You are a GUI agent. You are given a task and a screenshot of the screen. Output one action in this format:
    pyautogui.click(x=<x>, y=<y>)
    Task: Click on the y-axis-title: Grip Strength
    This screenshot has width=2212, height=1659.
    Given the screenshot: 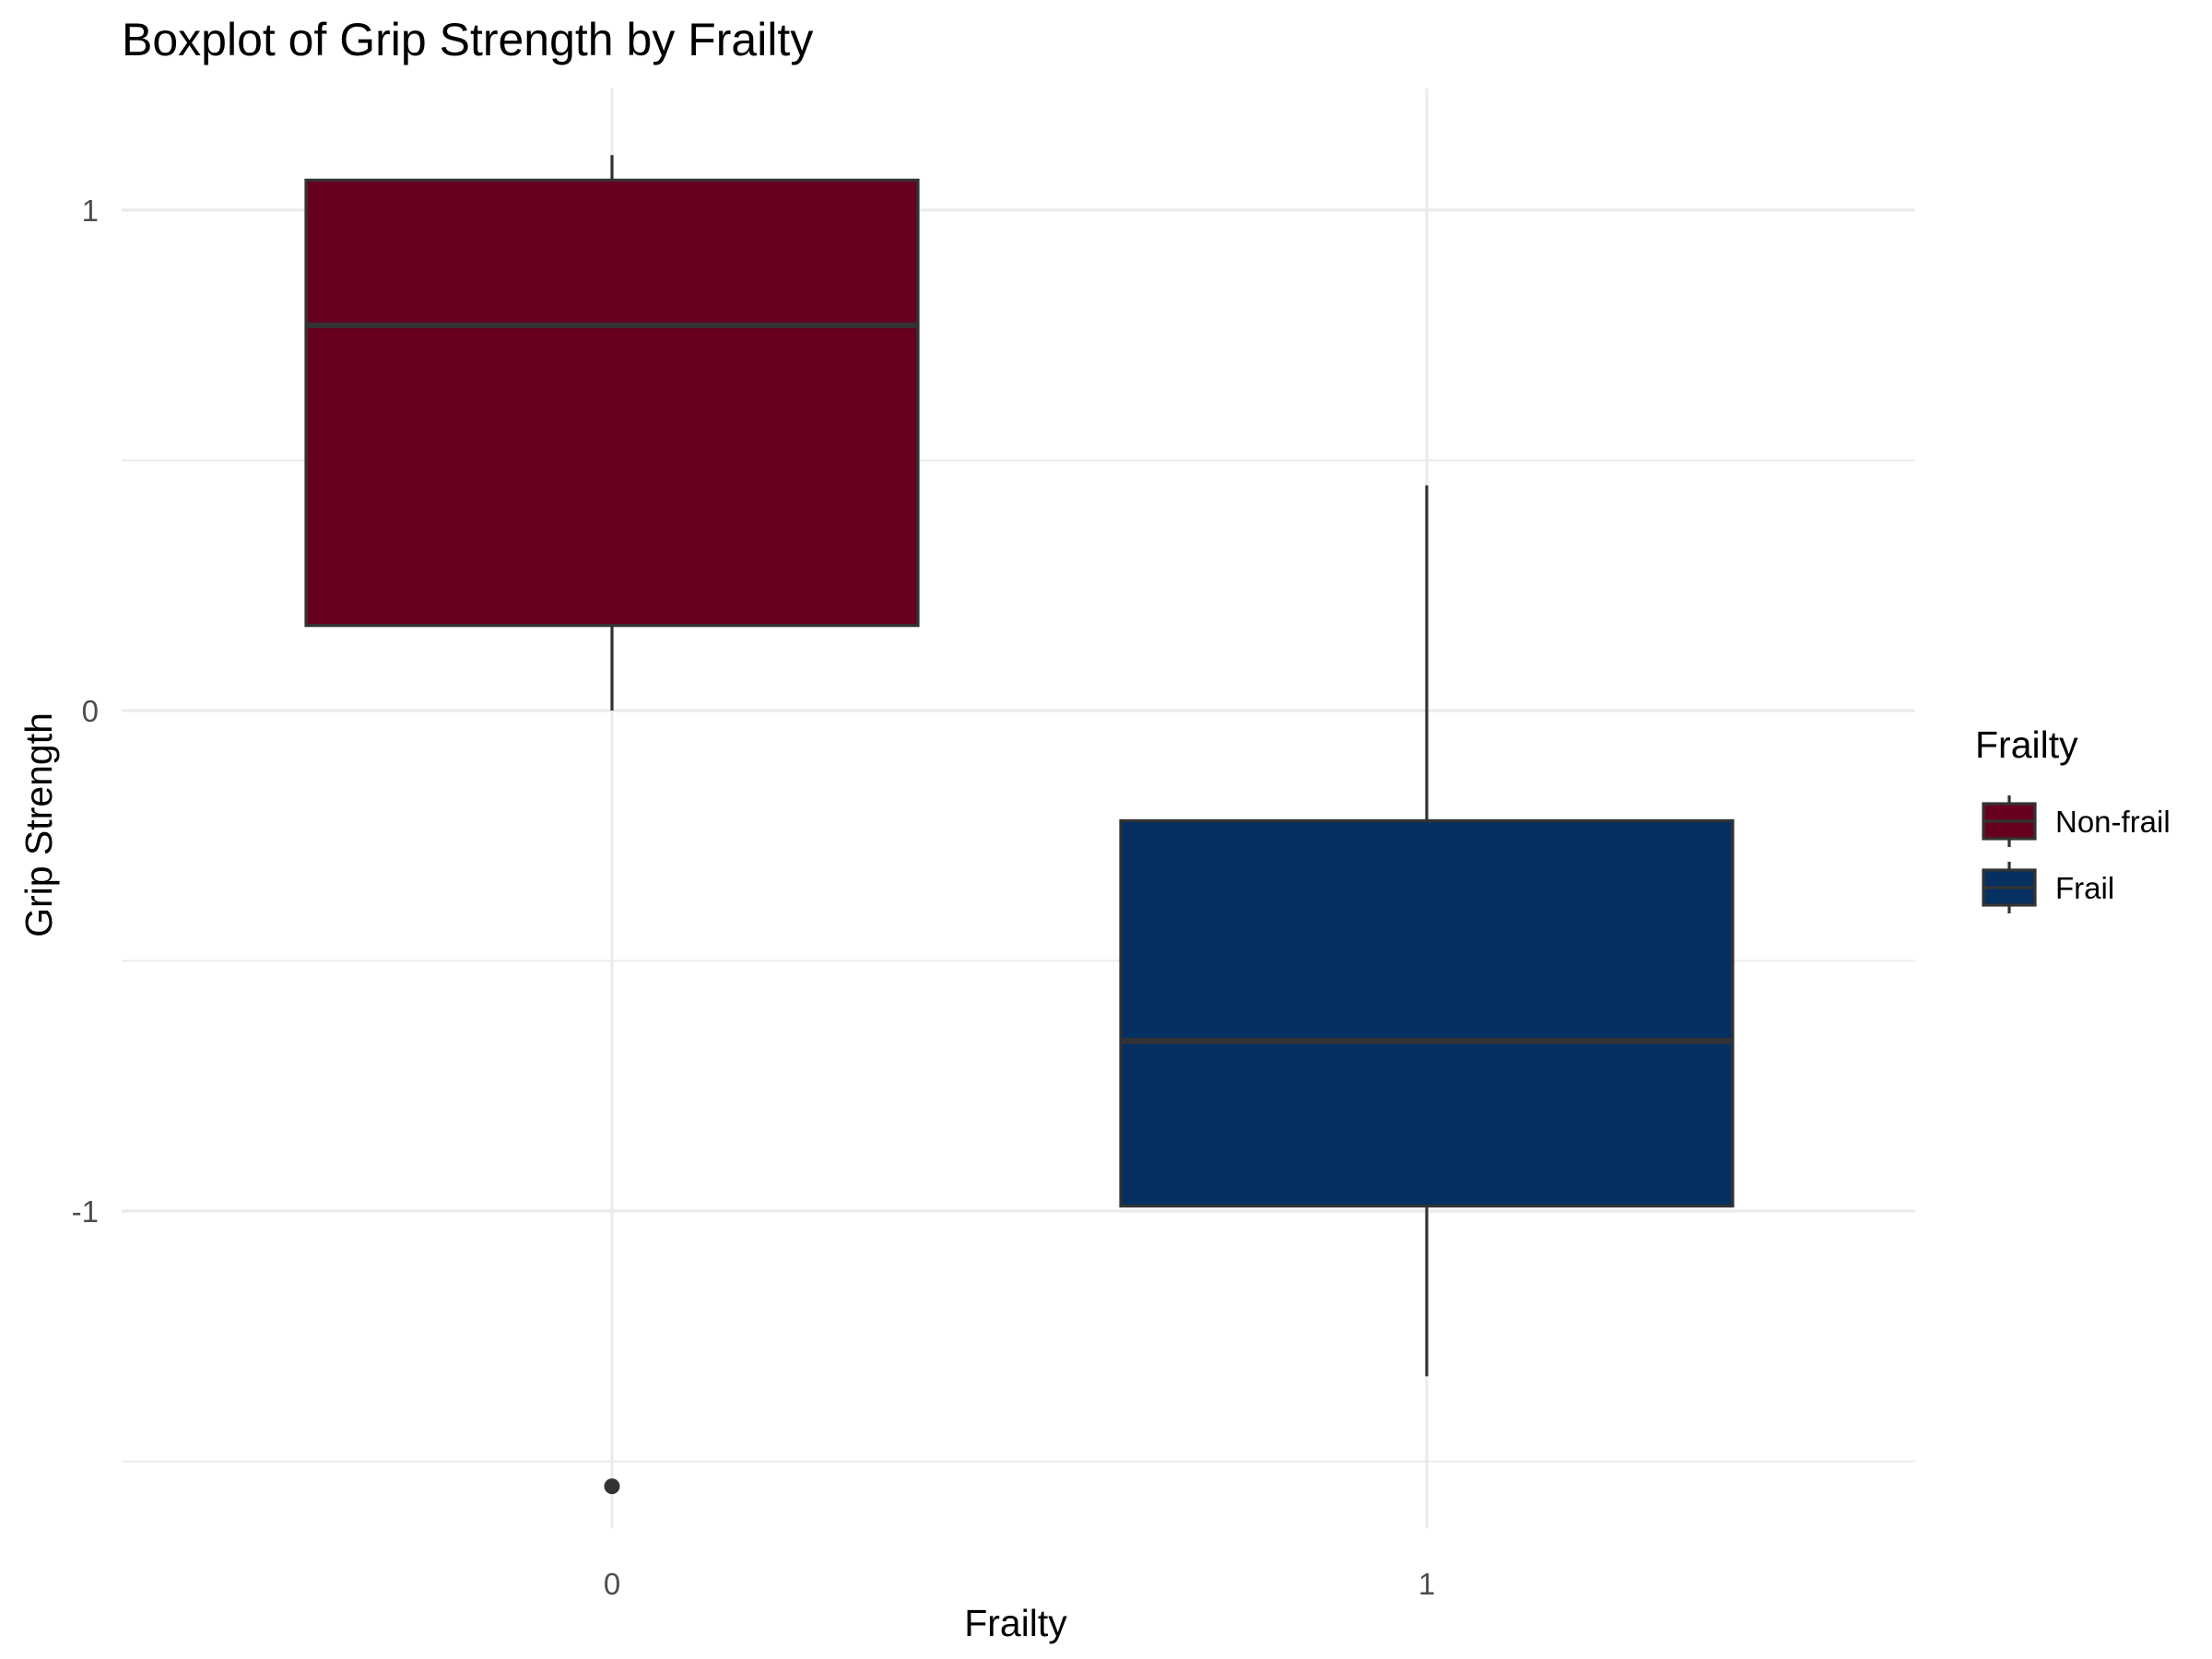 What is the action you would take?
    pyautogui.click(x=39, y=824)
    